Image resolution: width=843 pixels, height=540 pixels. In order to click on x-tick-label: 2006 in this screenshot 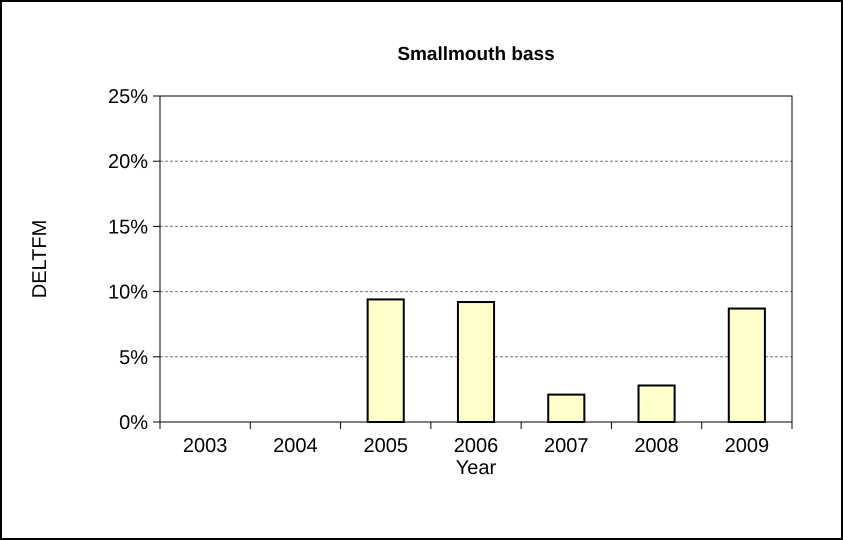, I will do `click(476, 446)`.